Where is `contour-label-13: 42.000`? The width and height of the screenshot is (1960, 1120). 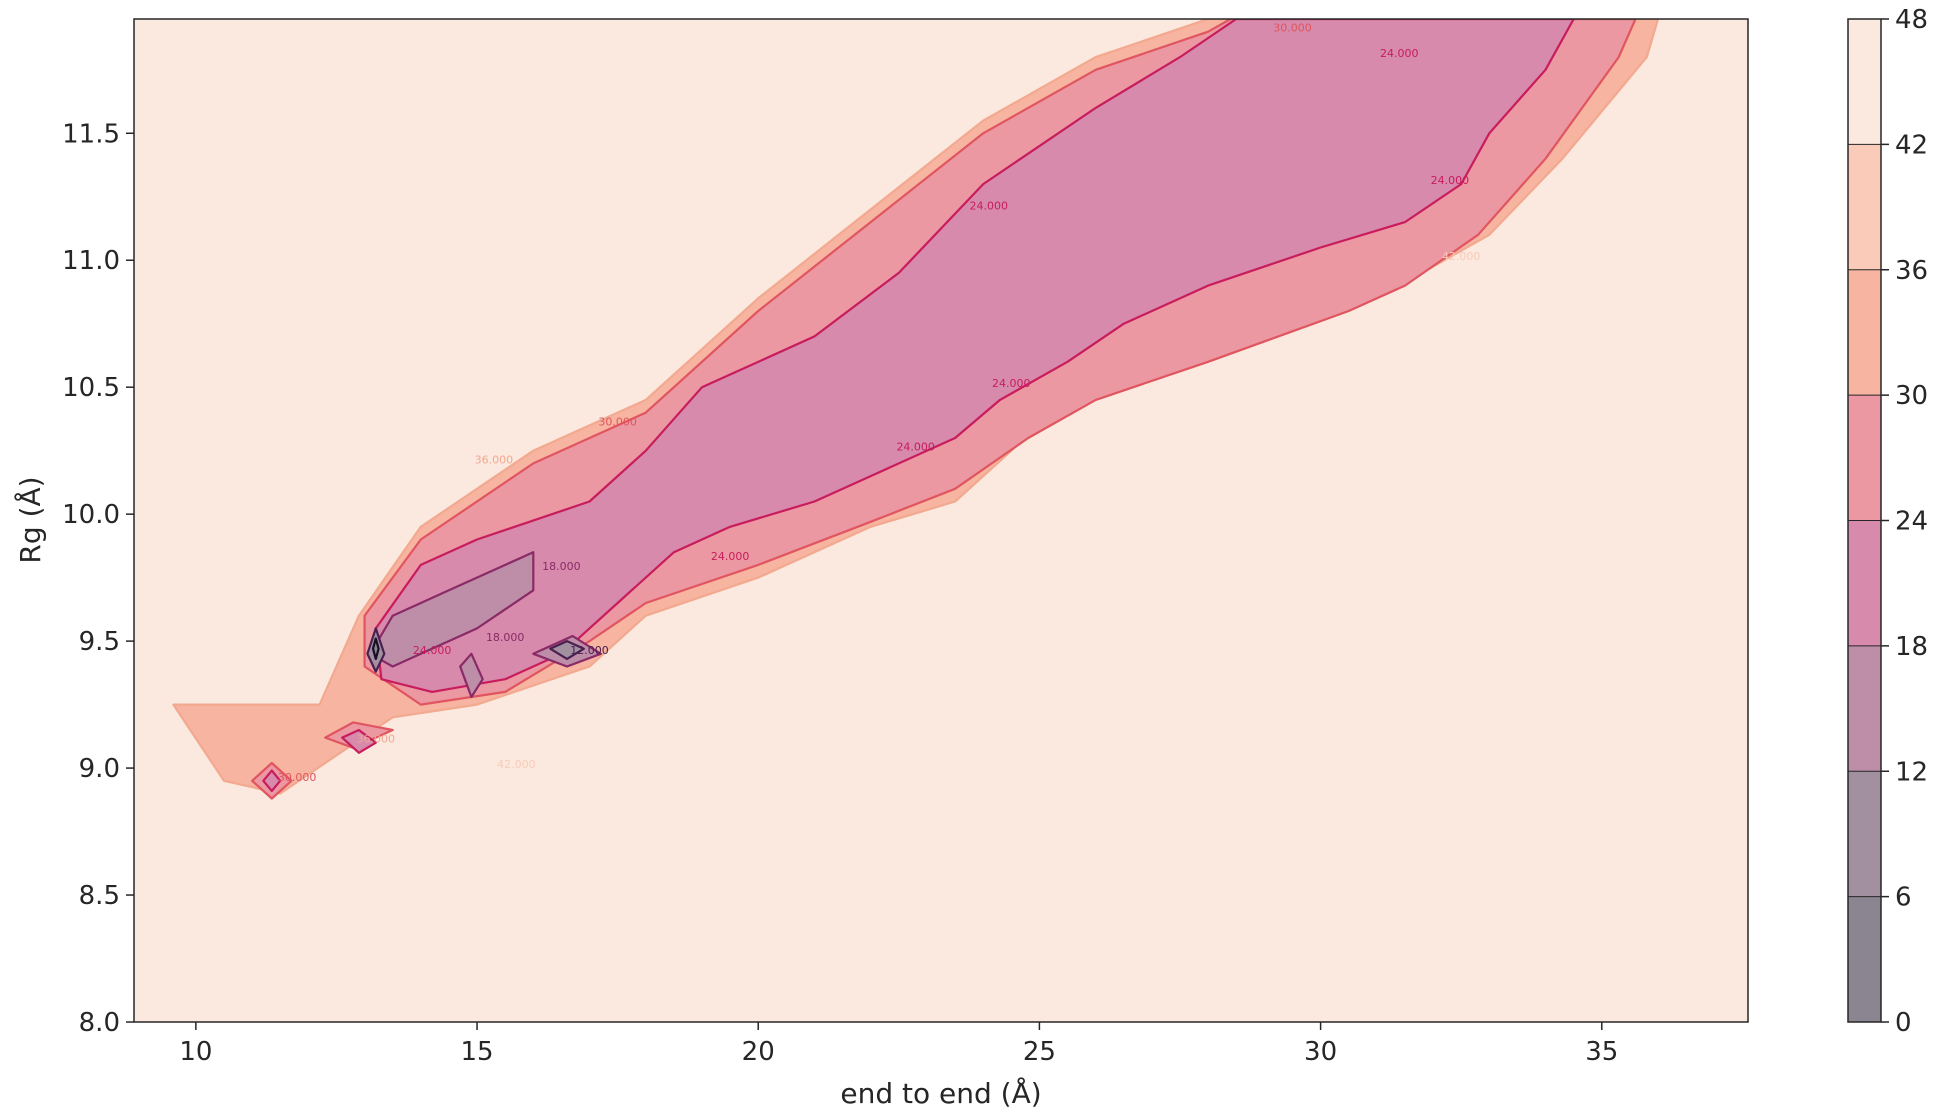
contour-label-13: 42.000 is located at coordinates (1461, 256).